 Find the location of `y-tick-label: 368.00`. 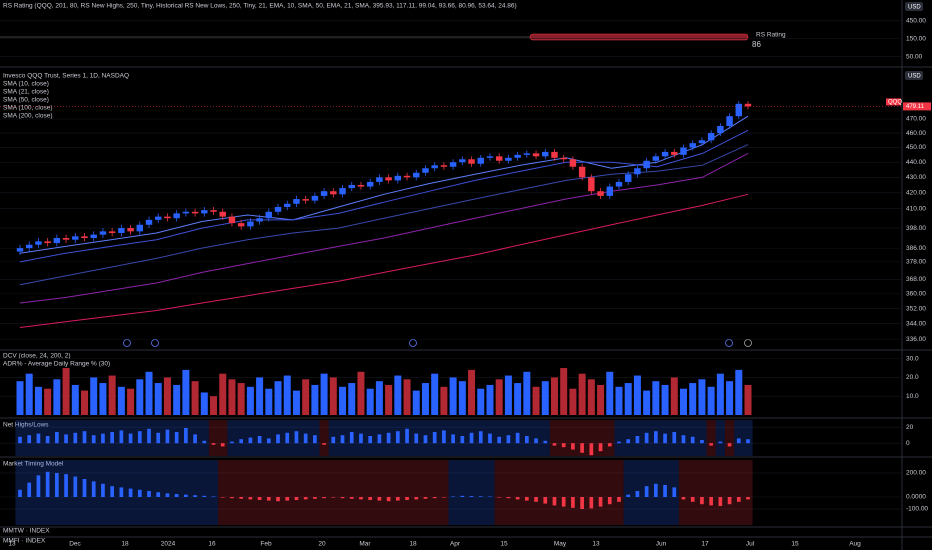

y-tick-label: 368.00 is located at coordinates (916, 279).